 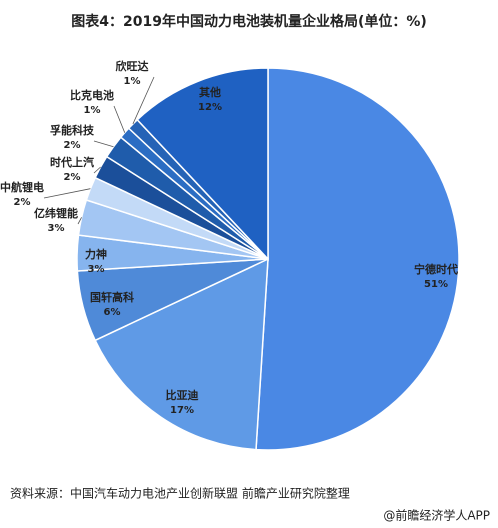 I want to click on slice-label: 其他, so click(x=210, y=92).